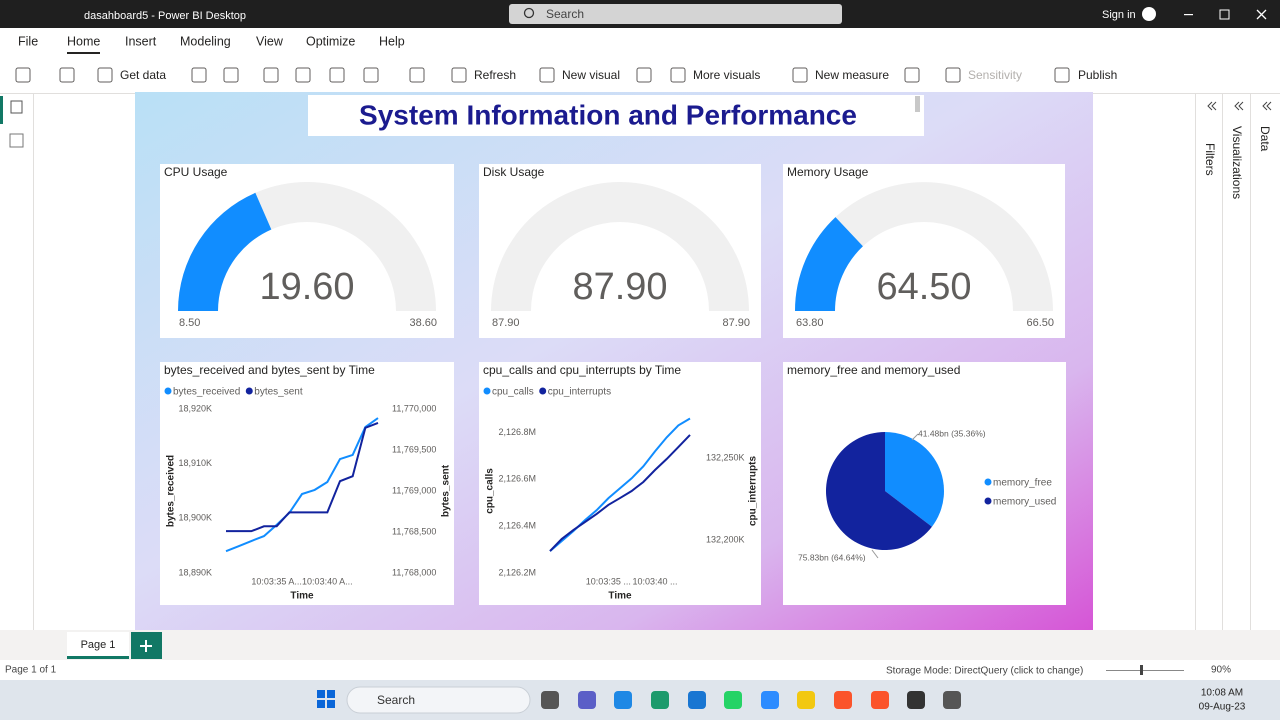  Describe the element at coordinates (195, 463) in the screenshot. I see `y-tick-label: 18,910K` at that location.